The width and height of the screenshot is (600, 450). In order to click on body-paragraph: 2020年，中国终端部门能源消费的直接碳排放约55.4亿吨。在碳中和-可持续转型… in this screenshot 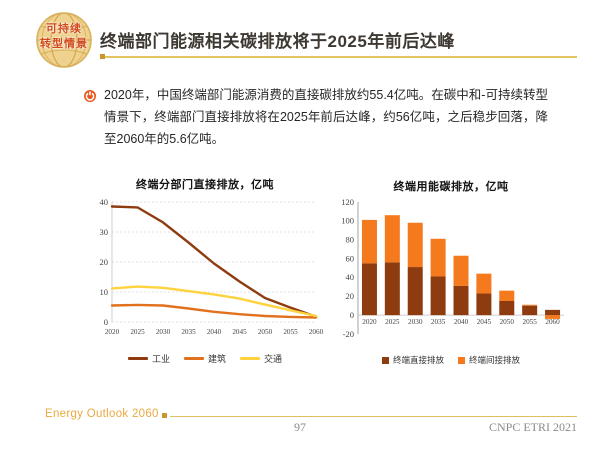, I will do `click(326, 117)`.